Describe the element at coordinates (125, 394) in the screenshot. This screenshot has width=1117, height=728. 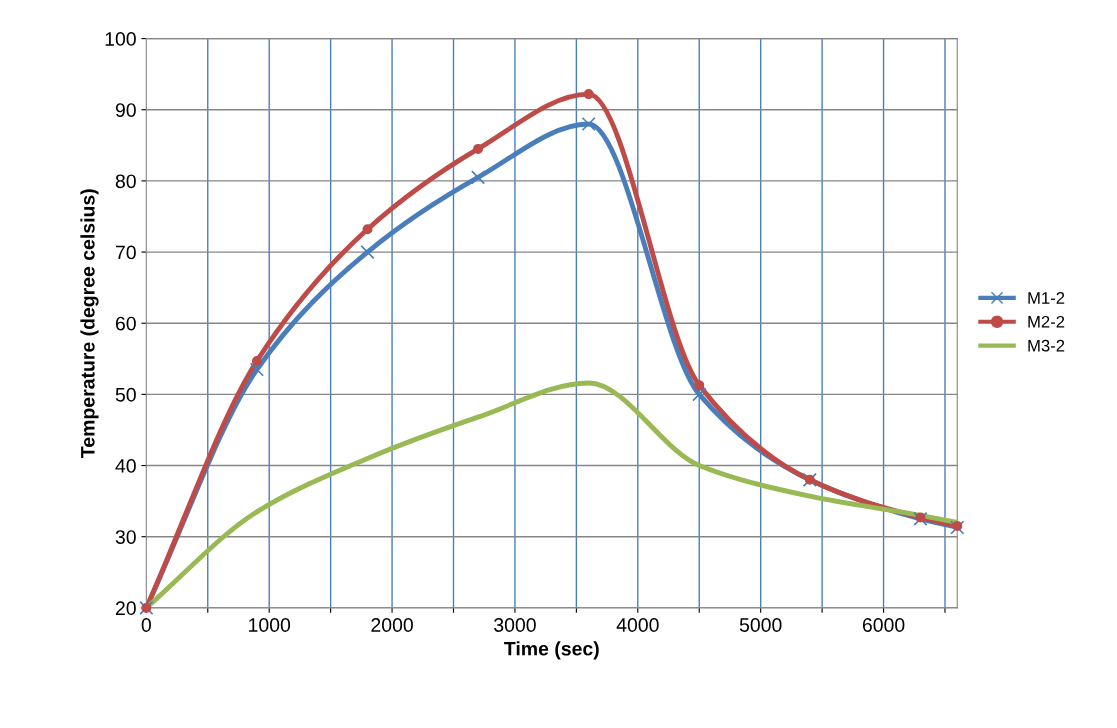
I see `y-tick-label: 50` at that location.